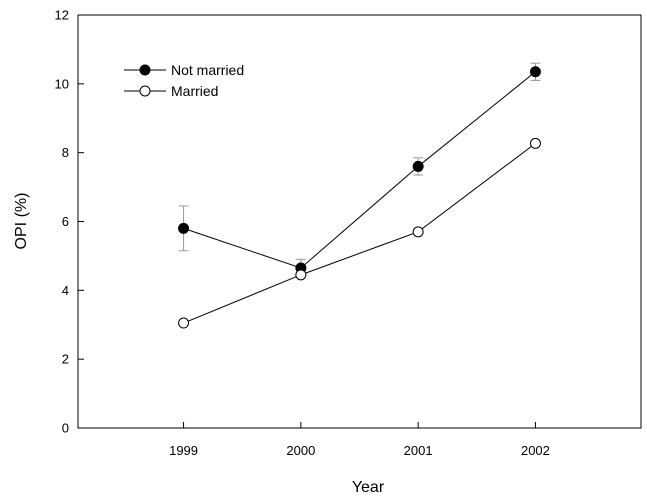  I want to click on legend-marker-filled, so click(145, 70).